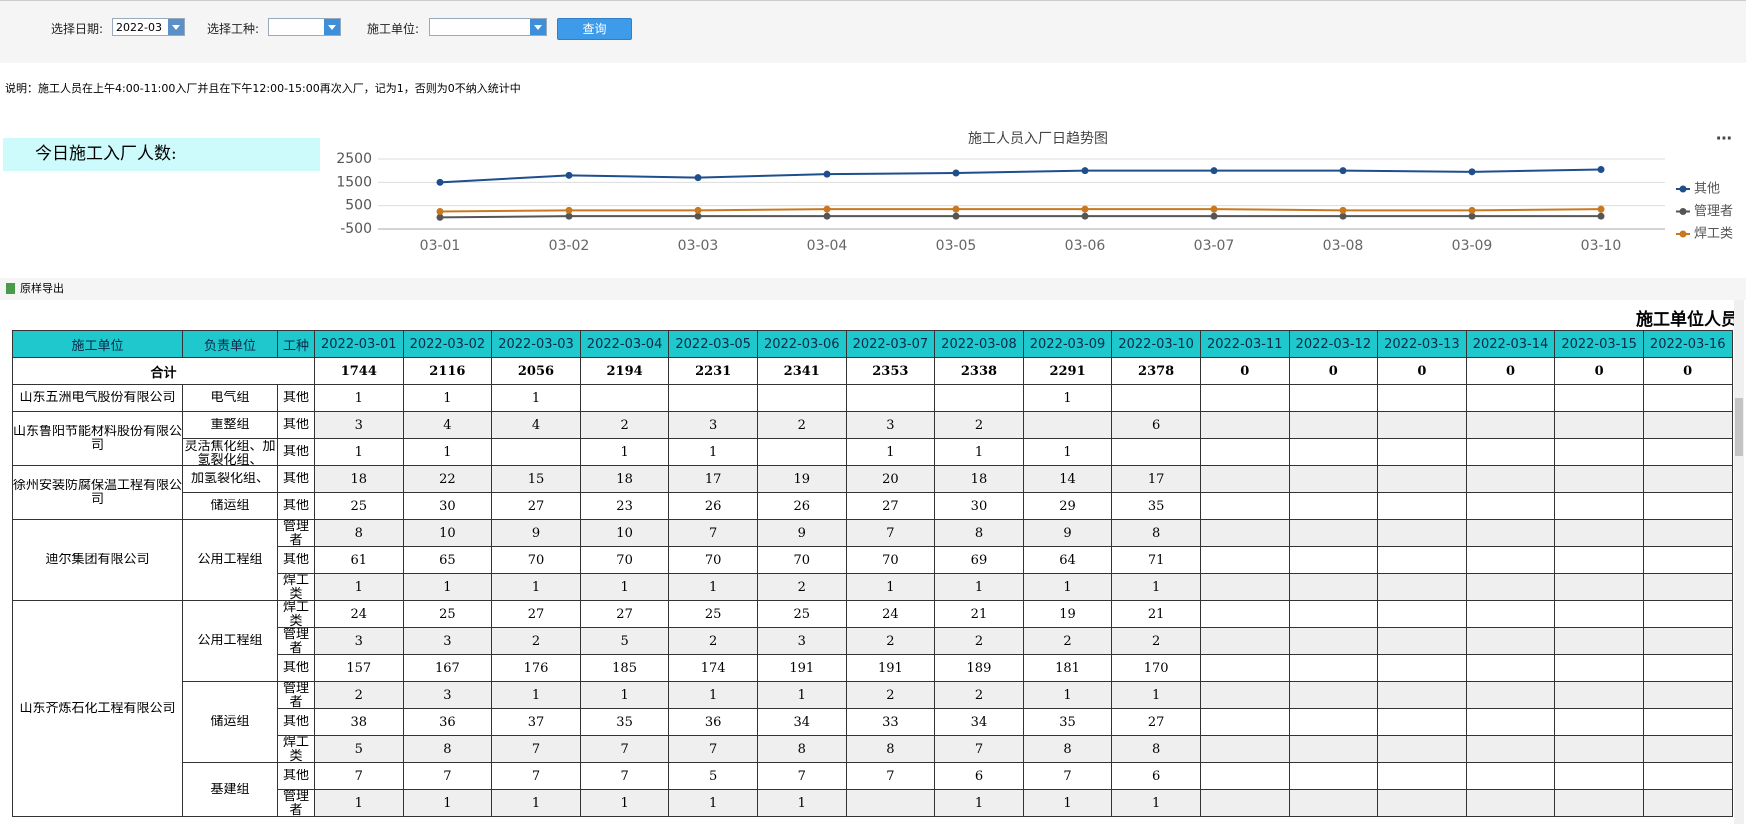  What do you see at coordinates (1713, 211) in the screenshot?
I see `legend-label: 管理者` at bounding box center [1713, 211].